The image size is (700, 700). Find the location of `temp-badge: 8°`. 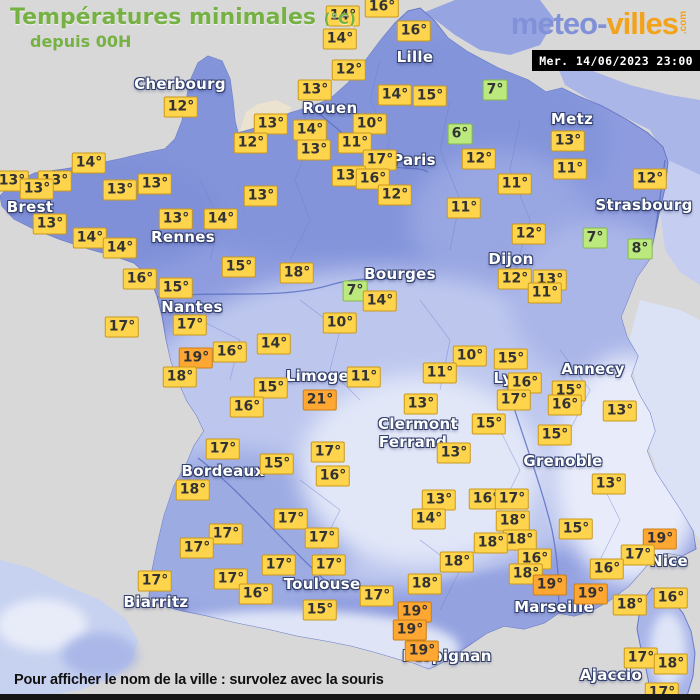

temp-badge: 8° is located at coordinates (640, 249).